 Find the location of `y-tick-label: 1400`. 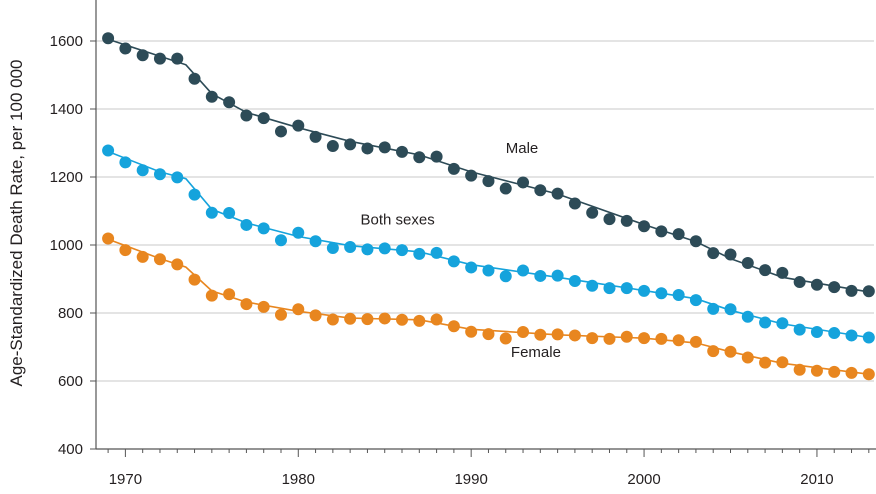

y-tick-label: 1400 is located at coordinates (66, 109).